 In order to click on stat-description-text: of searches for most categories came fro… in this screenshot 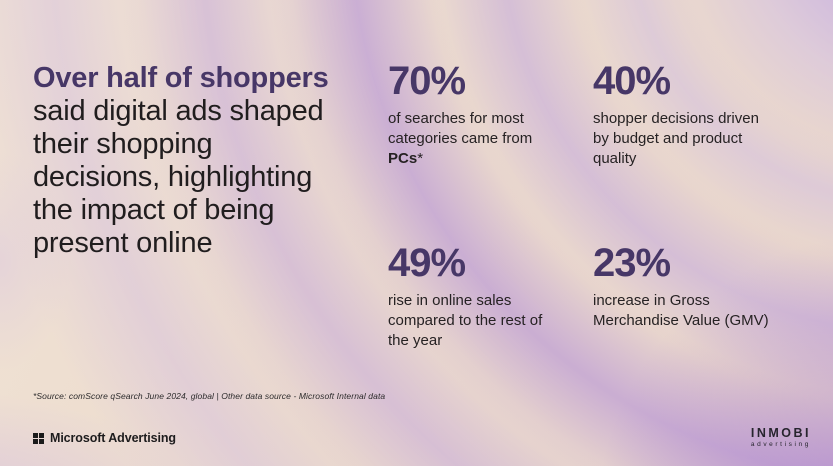, I will do `click(460, 128)`.